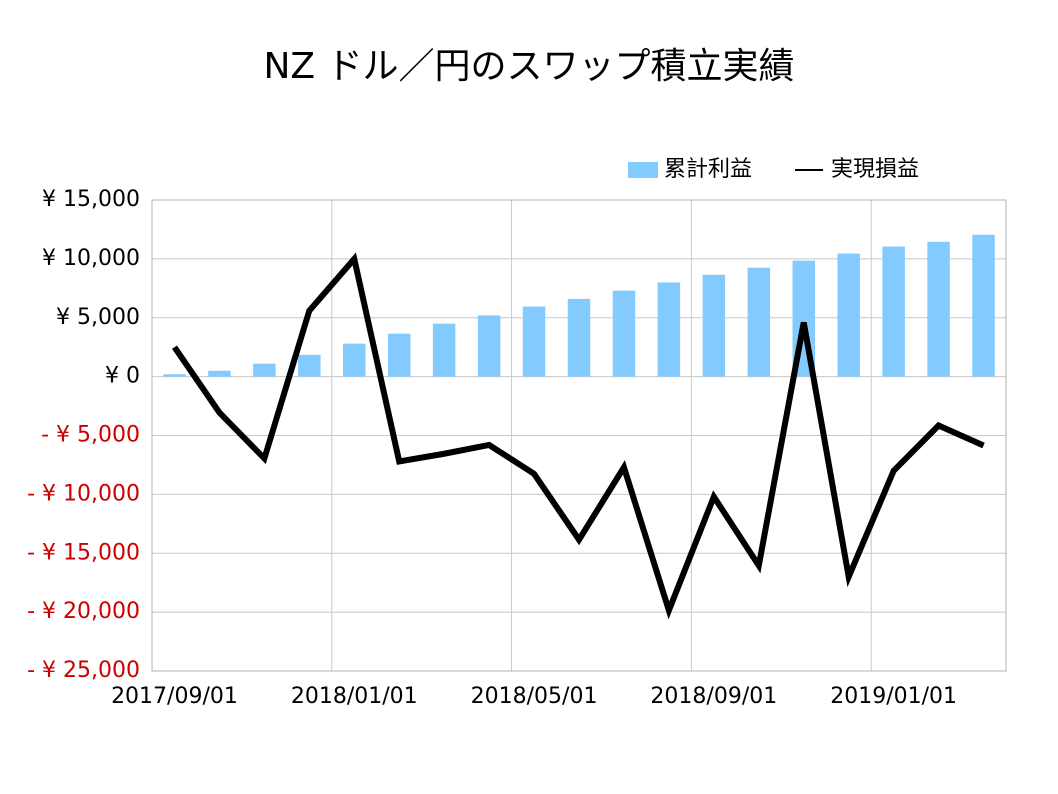 This screenshot has width=1058, height=794. What do you see at coordinates (122, 376) in the screenshot?
I see `y-tick-label: ¥ 0` at bounding box center [122, 376].